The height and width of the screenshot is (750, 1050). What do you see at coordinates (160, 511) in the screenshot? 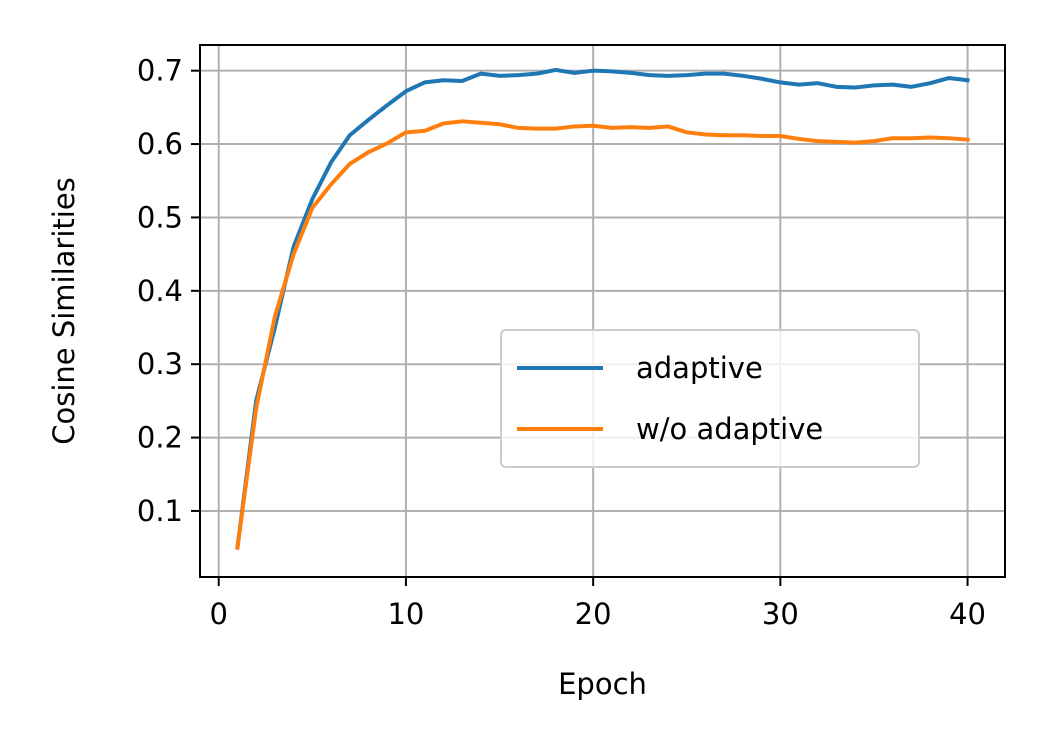
I see `y-tick-label: 0.1` at bounding box center [160, 511].